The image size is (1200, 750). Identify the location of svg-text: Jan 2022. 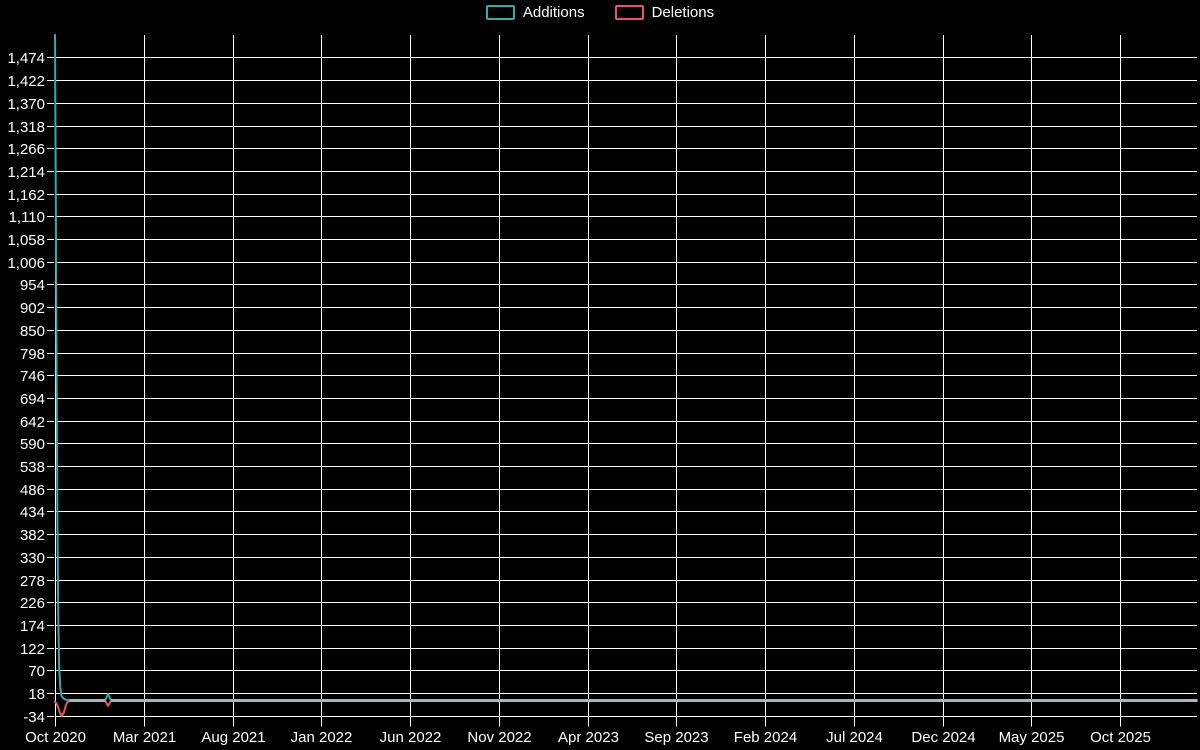
(322, 737).